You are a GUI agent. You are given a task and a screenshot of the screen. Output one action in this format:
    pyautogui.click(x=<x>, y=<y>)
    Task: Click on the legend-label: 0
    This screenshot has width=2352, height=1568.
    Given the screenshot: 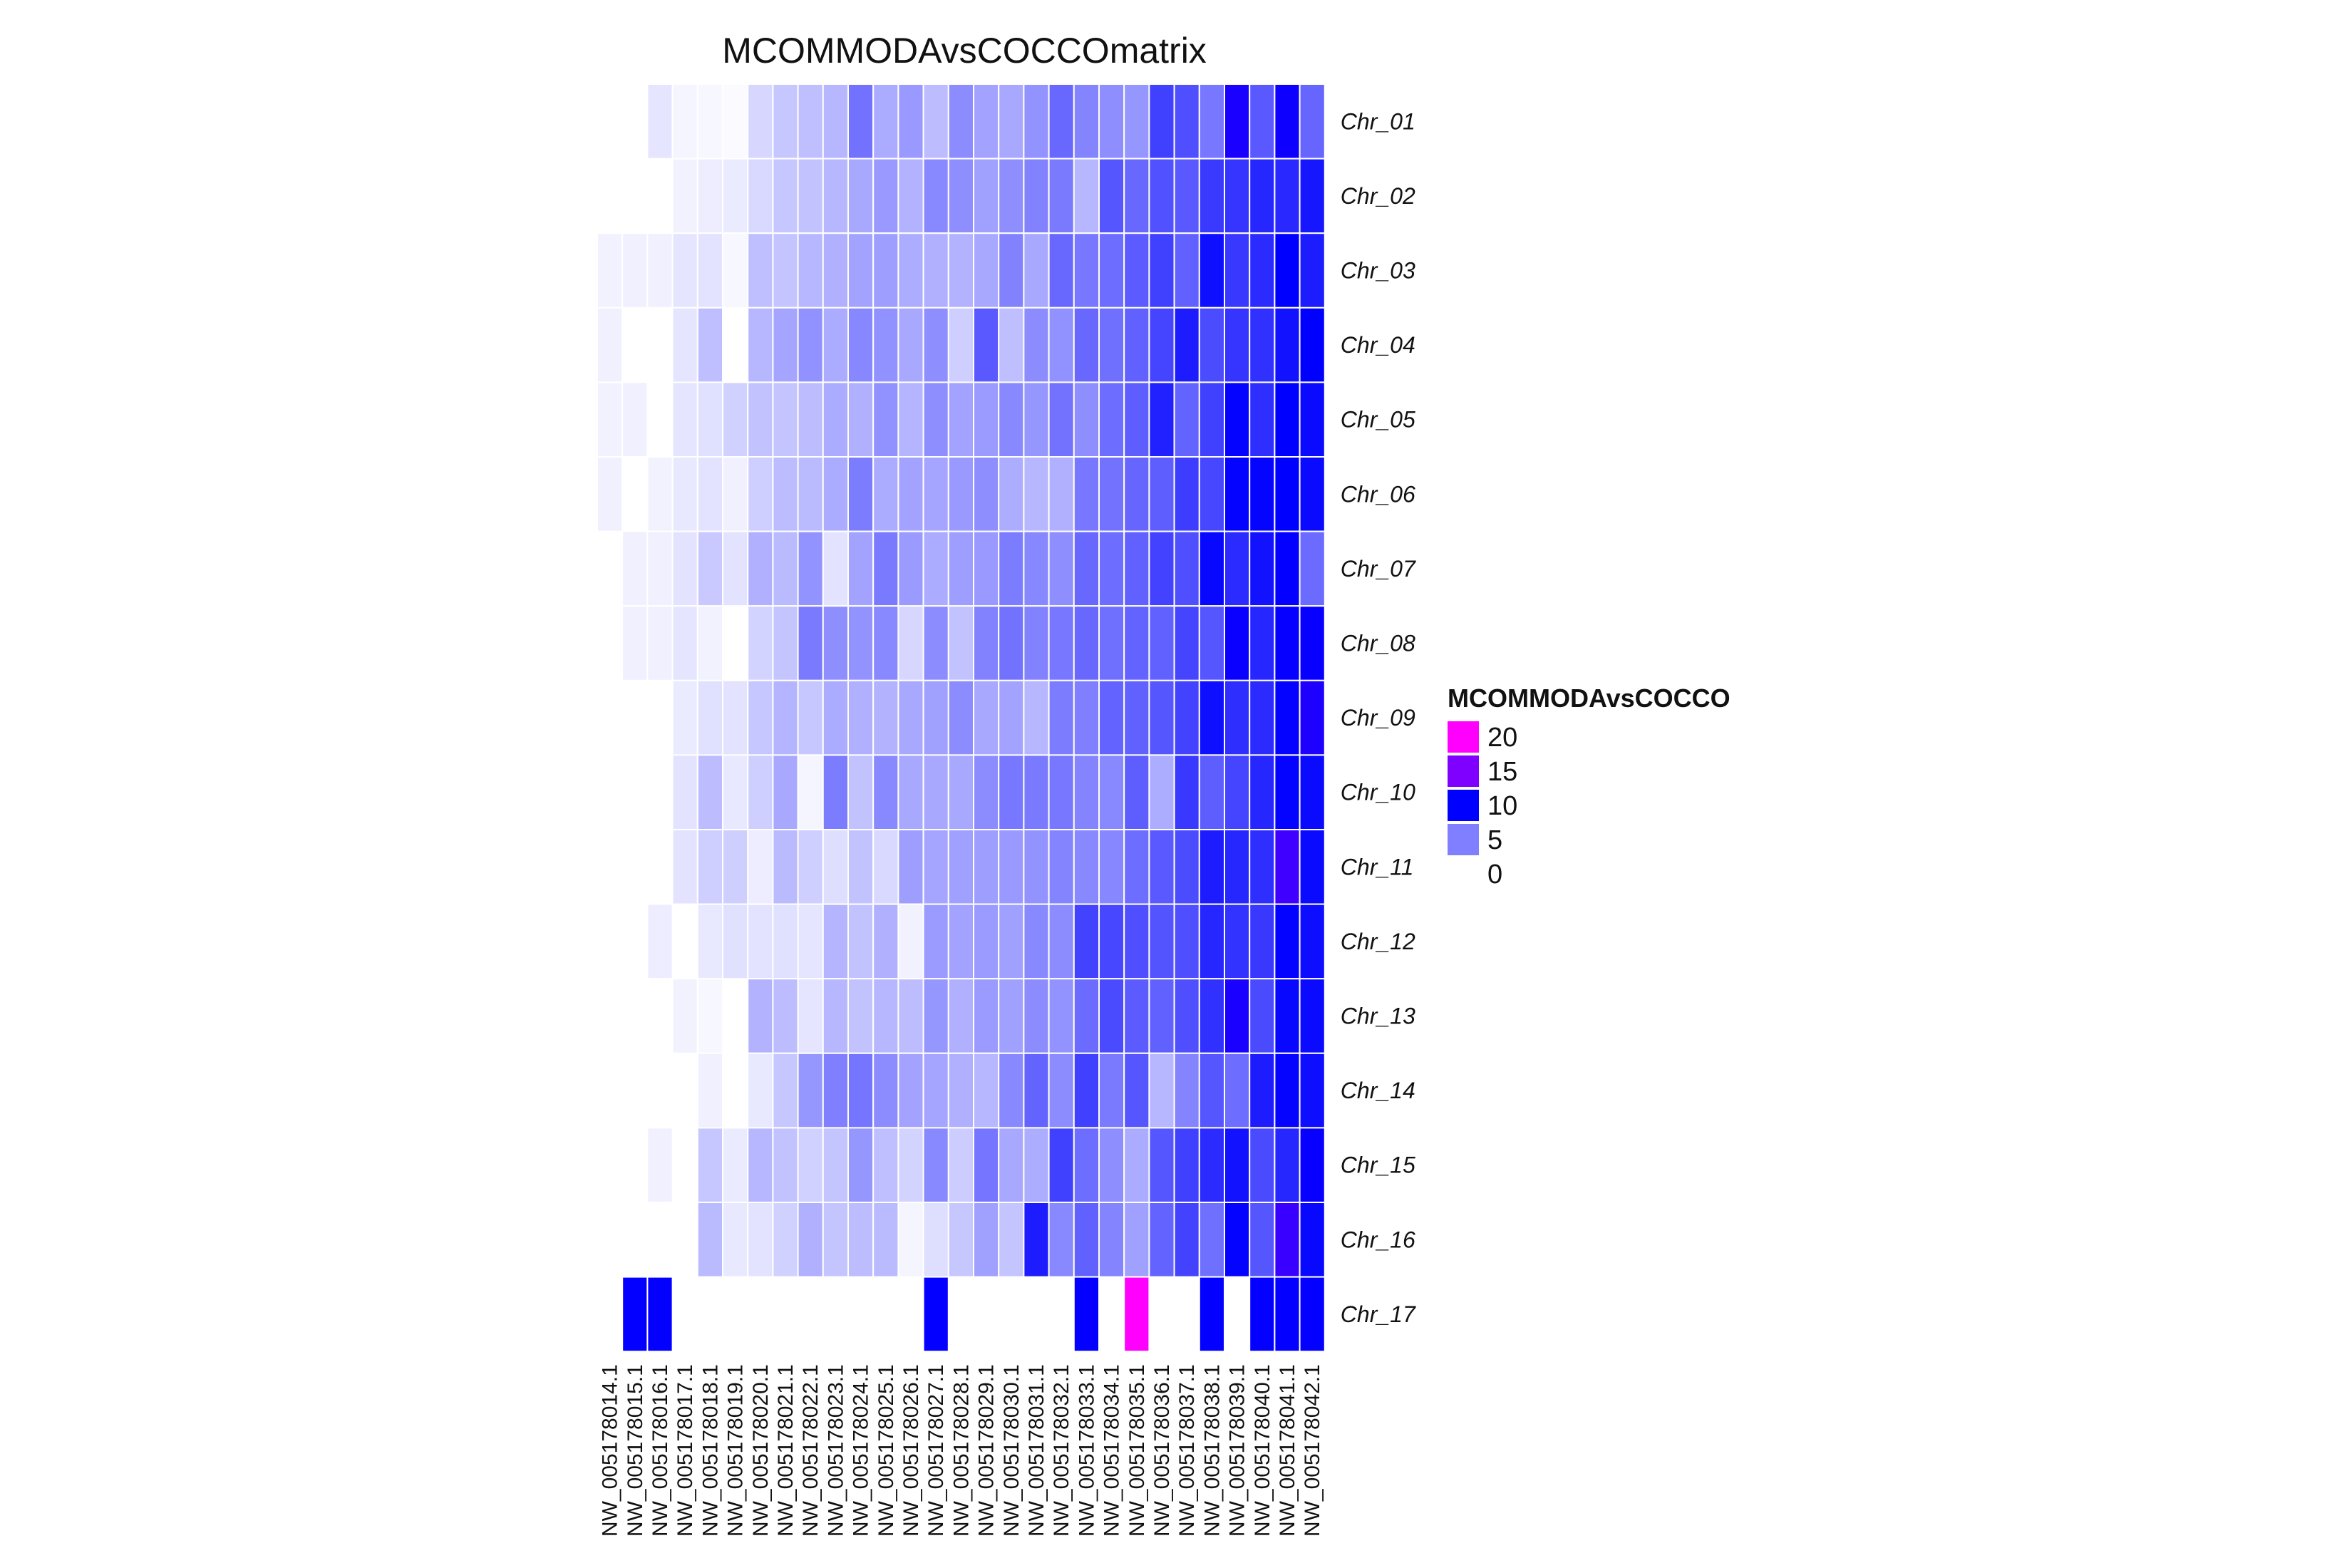 What is the action you would take?
    pyautogui.click(x=1494, y=874)
    